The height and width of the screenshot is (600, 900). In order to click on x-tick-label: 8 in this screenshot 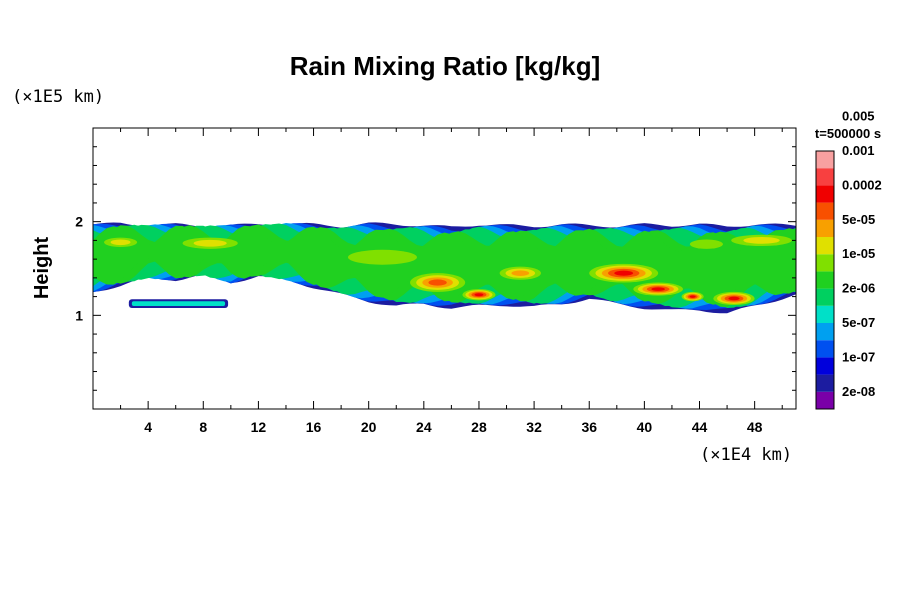, I will do `click(203, 427)`.